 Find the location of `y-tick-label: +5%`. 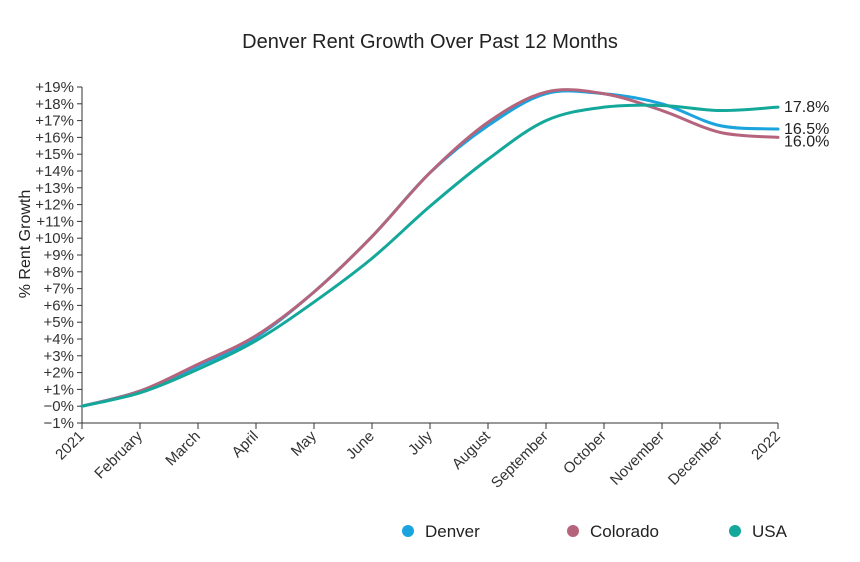

y-tick-label: +5% is located at coordinates (59, 322).